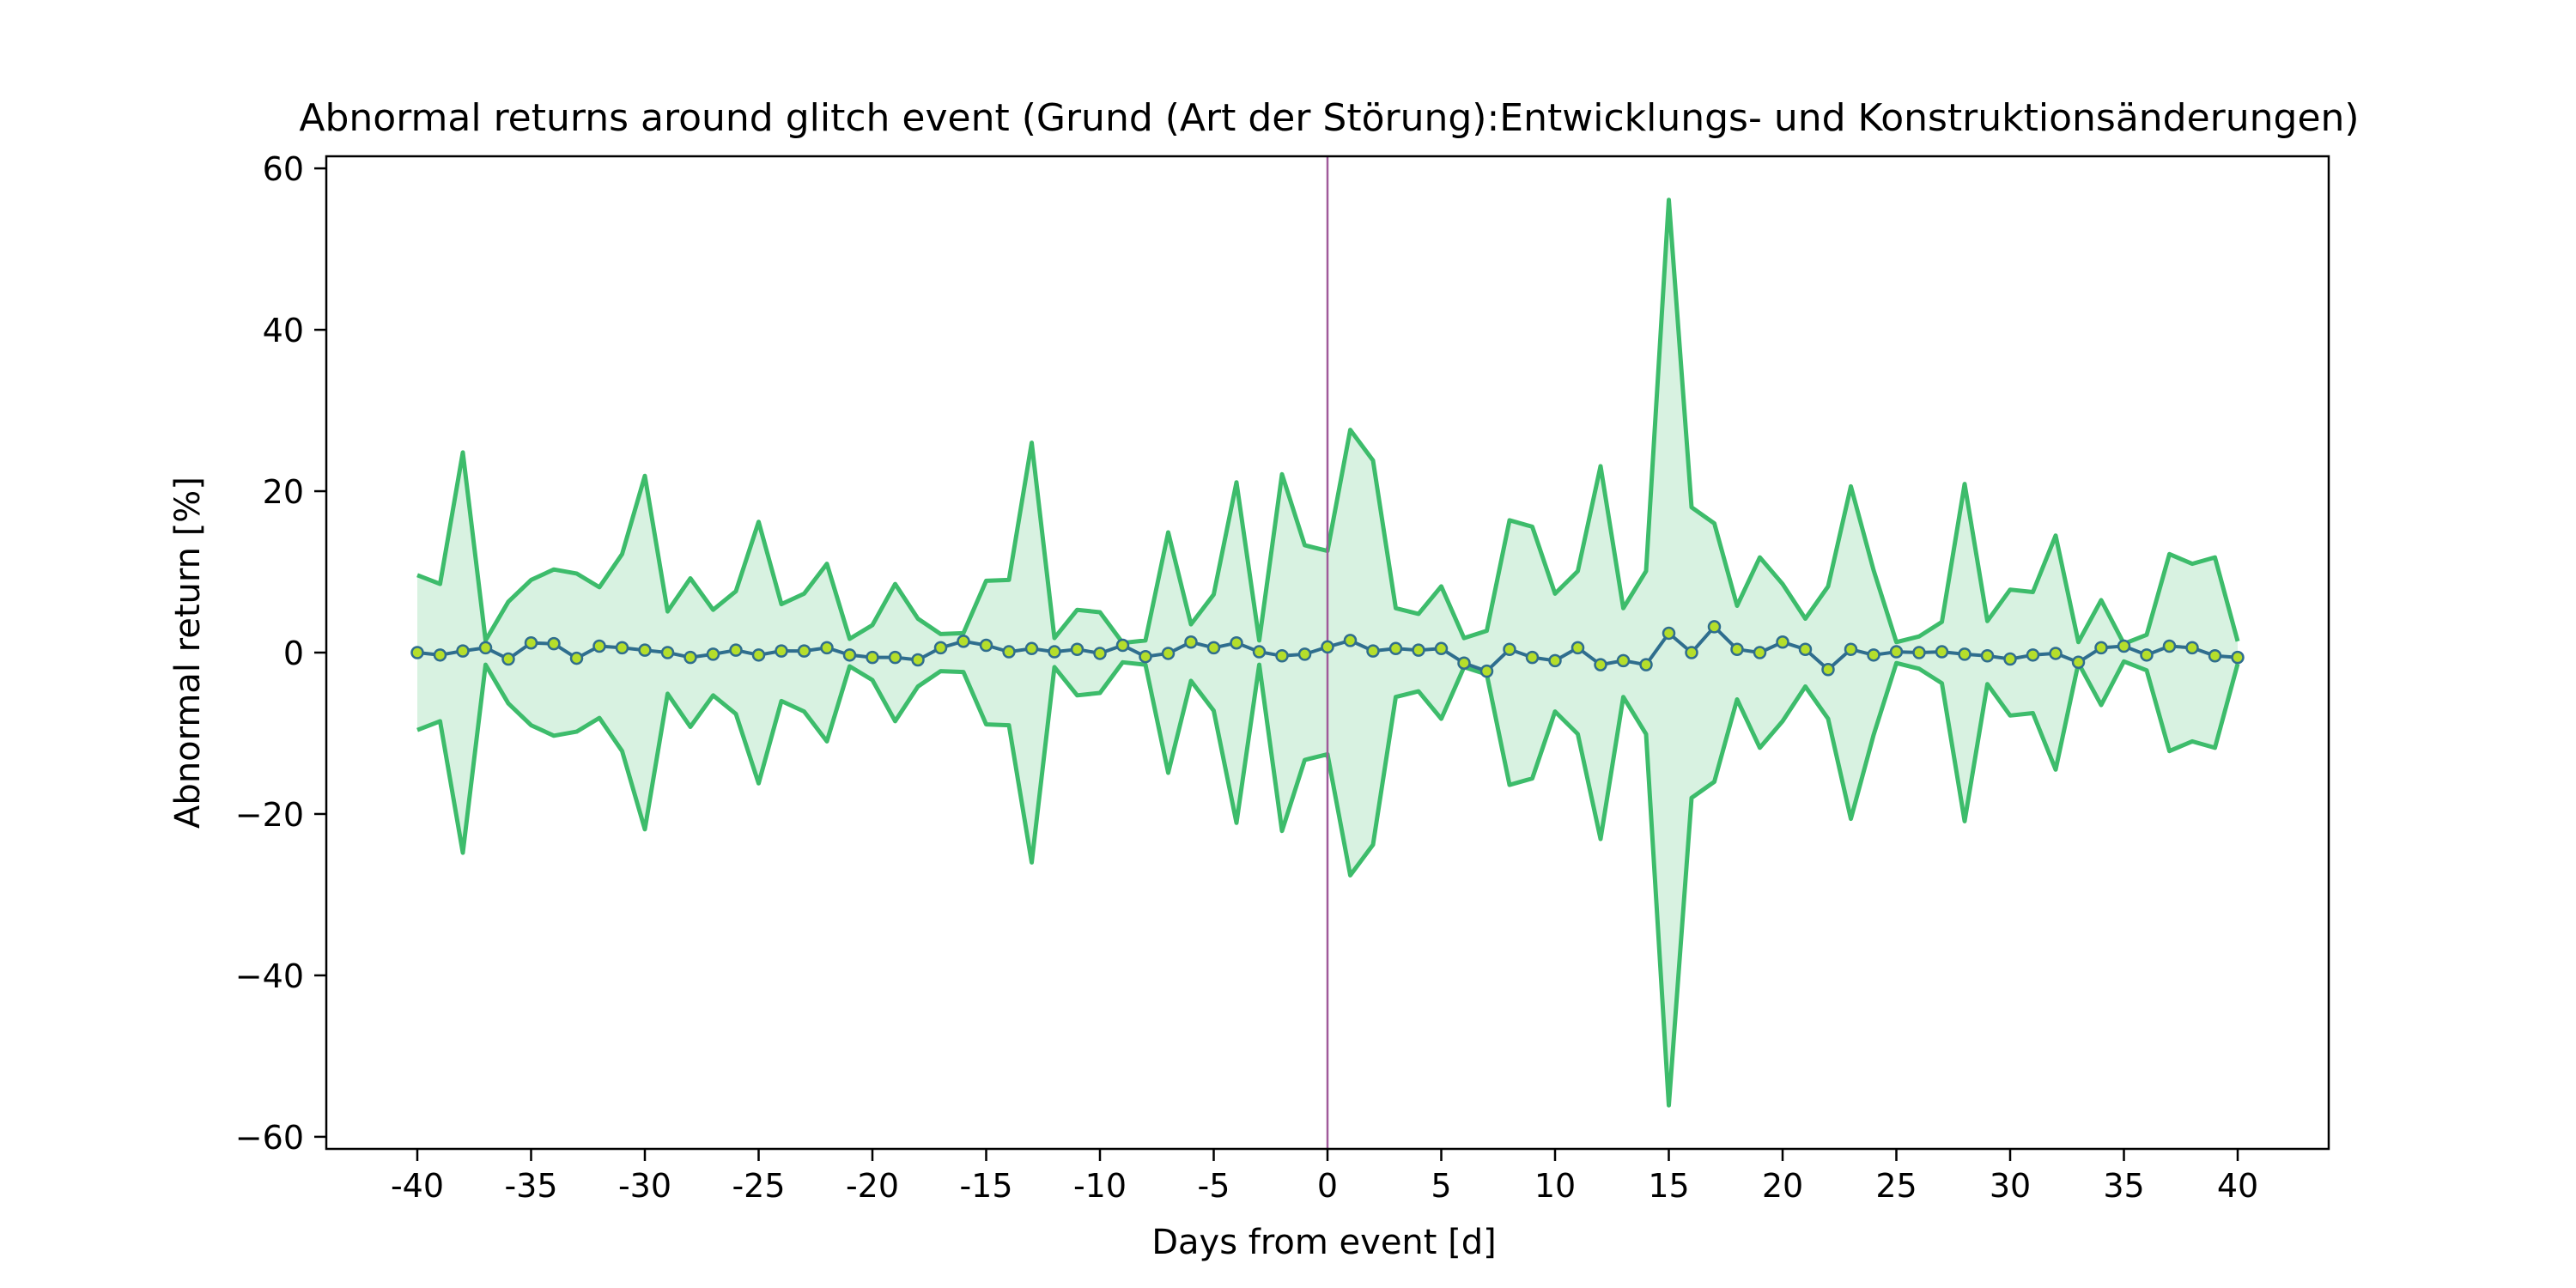 This screenshot has height=1288, width=2576. I want to click on y-tick-label: 40, so click(283, 330).